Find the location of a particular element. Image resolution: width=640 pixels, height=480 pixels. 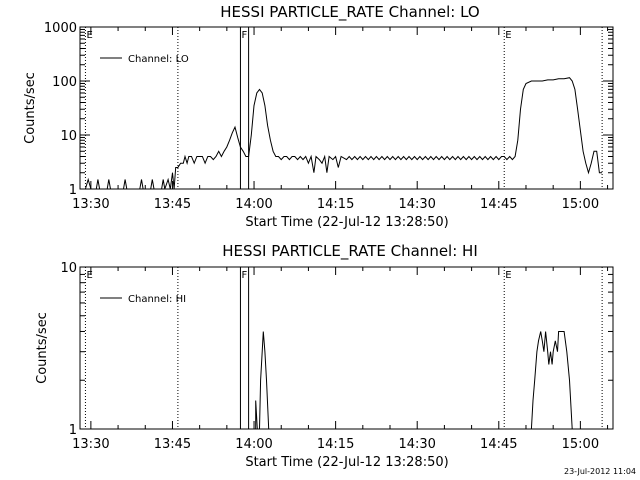

chart-hi-xtick-label: 13:45 is located at coordinates (172, 444).